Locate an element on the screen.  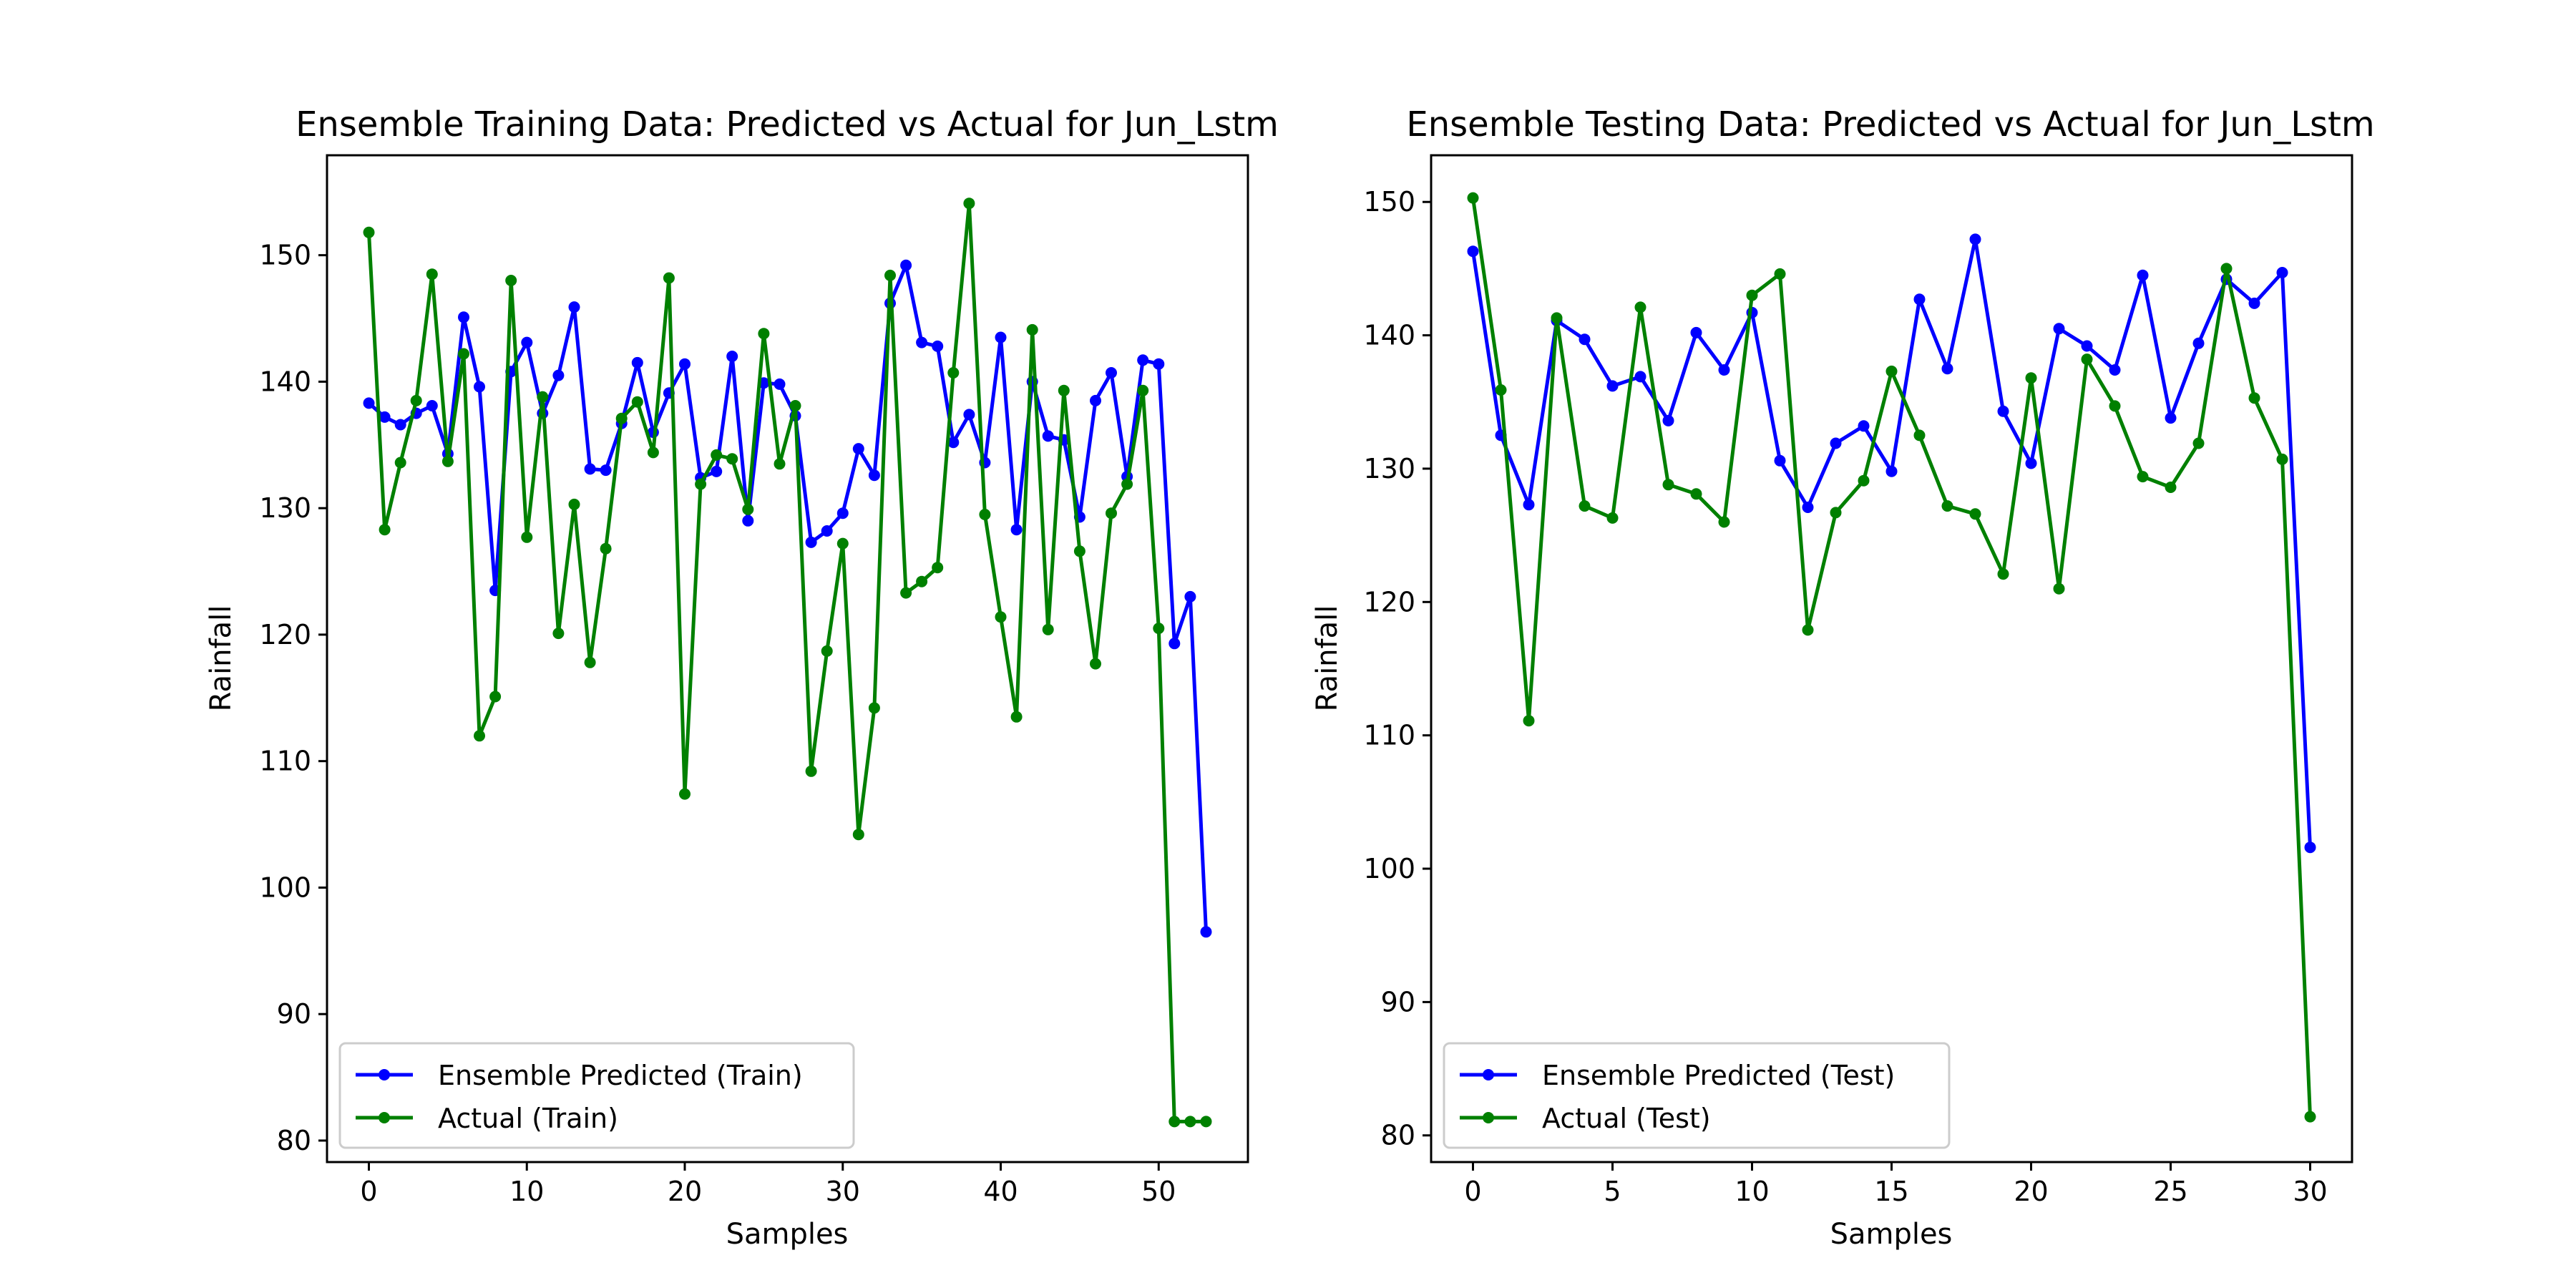
testing-x-tick-label: 30 is located at coordinates (2310, 1191).